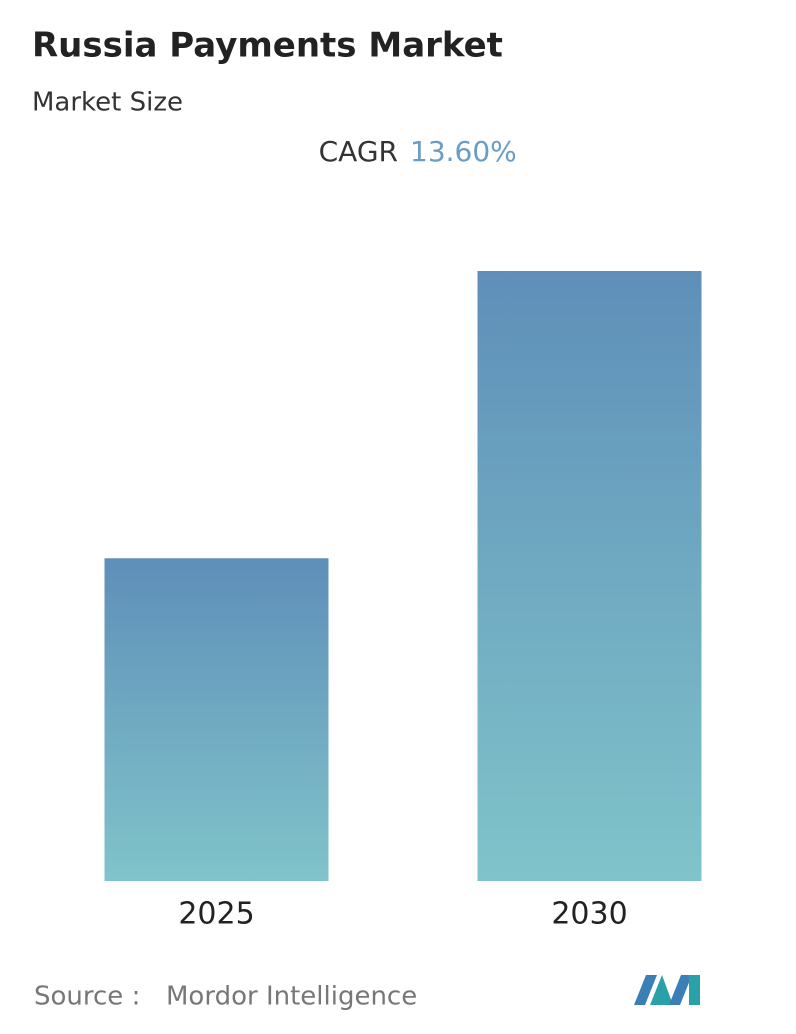 This screenshot has height=1034, width=796. I want to click on source: Mordor Intelligence, so click(291, 997).